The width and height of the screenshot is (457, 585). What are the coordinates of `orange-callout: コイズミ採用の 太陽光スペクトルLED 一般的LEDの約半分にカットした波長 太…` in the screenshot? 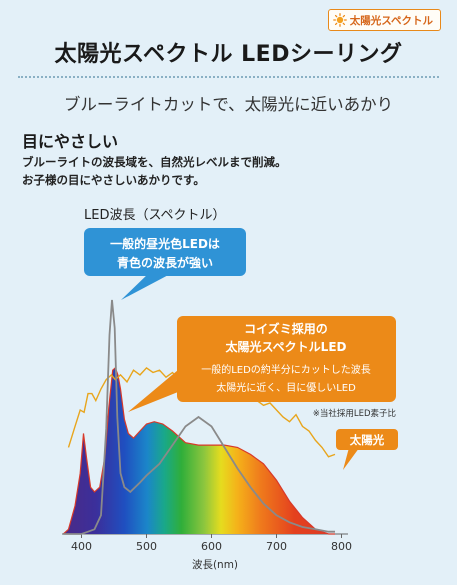 It's located at (262, 364).